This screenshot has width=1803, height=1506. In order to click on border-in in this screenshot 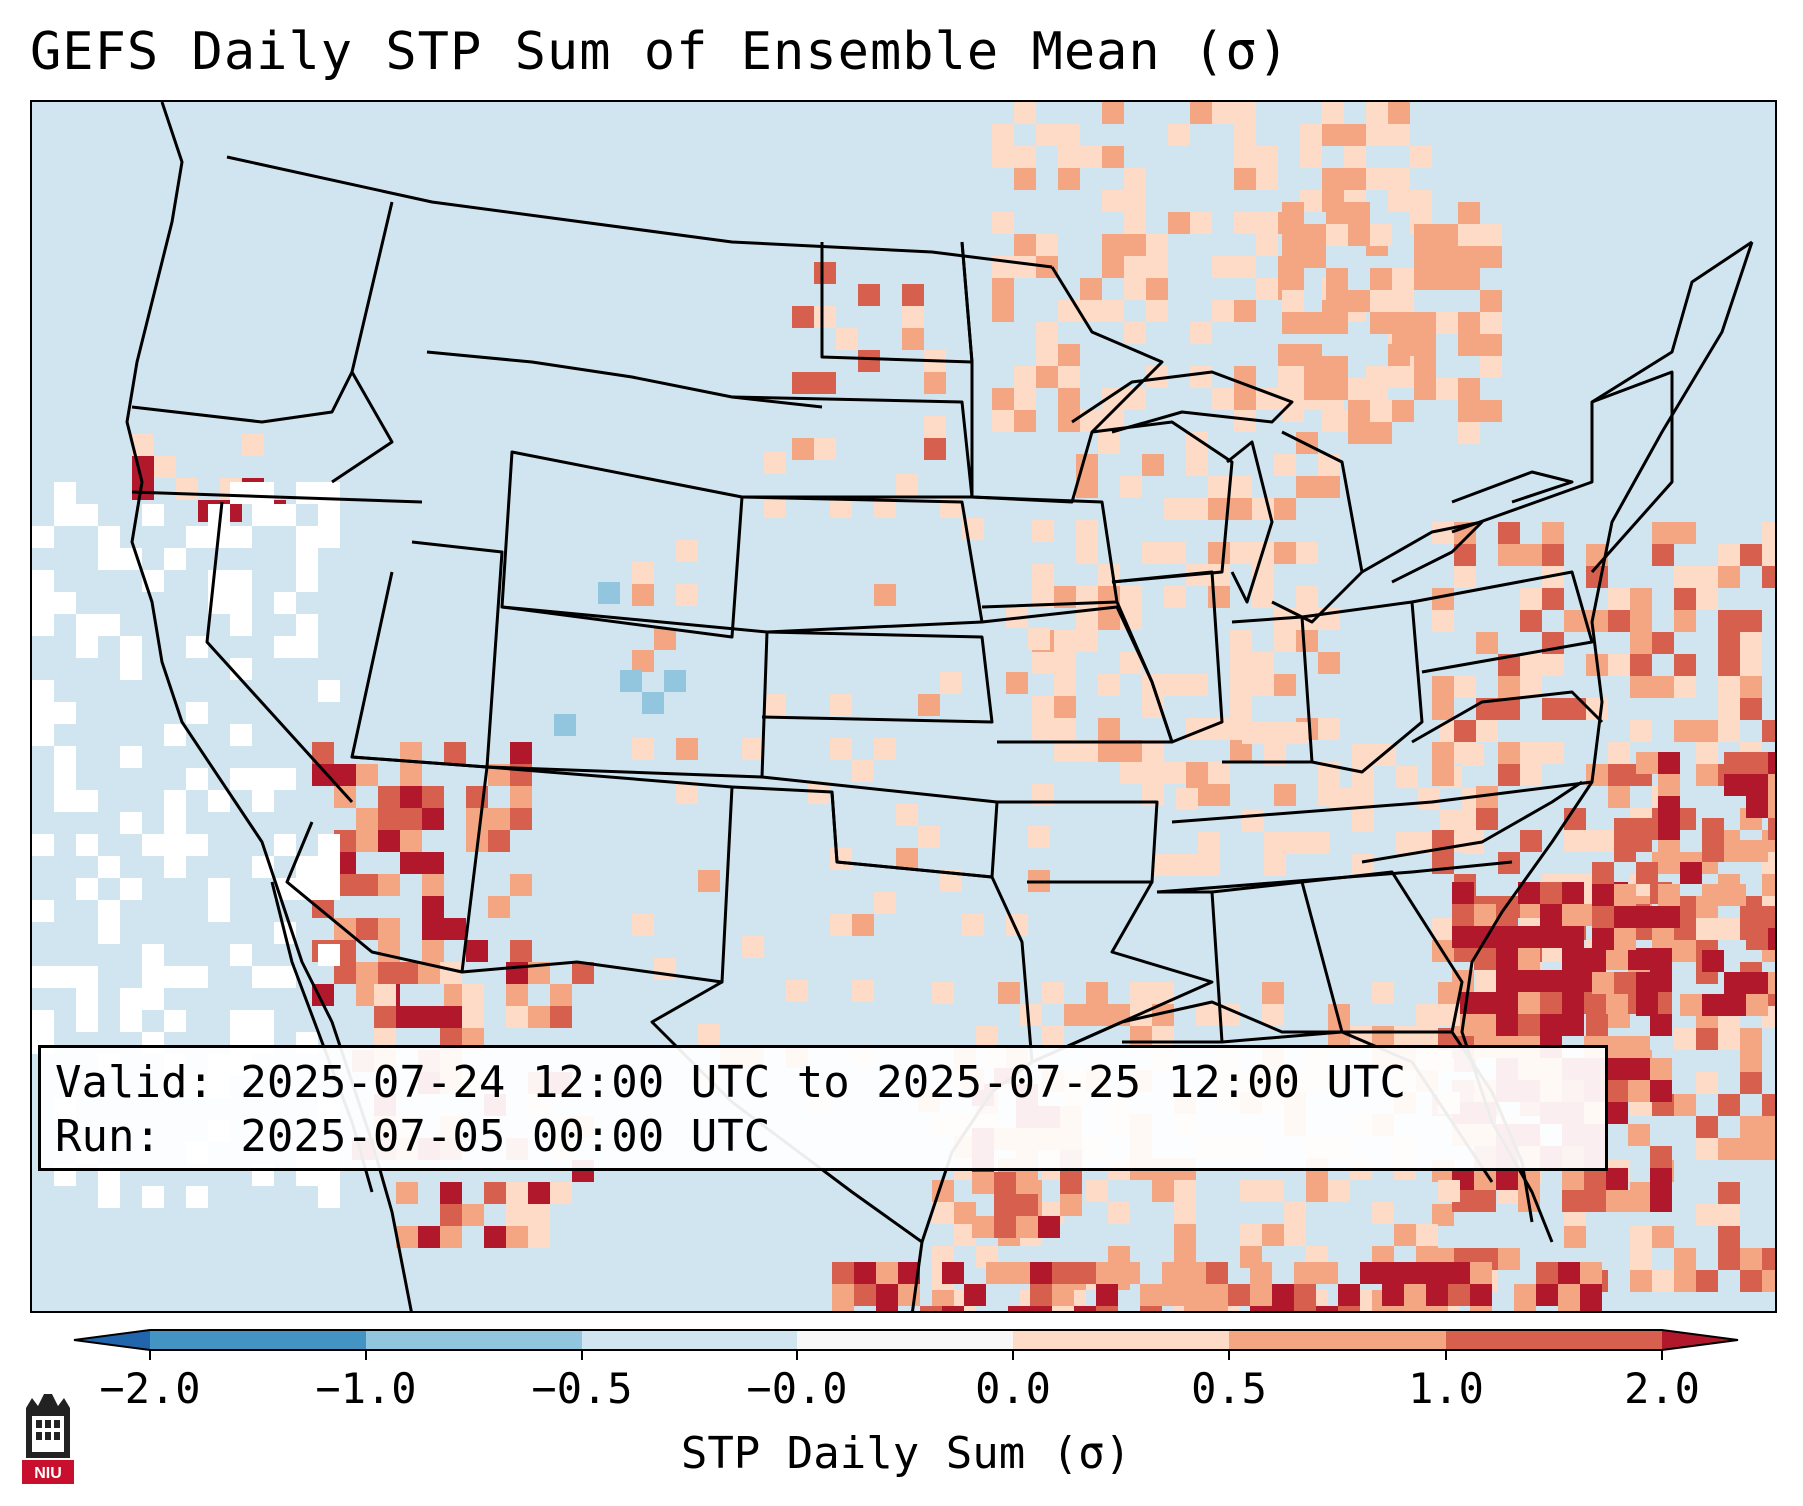, I will do `click(1268, 689)`.